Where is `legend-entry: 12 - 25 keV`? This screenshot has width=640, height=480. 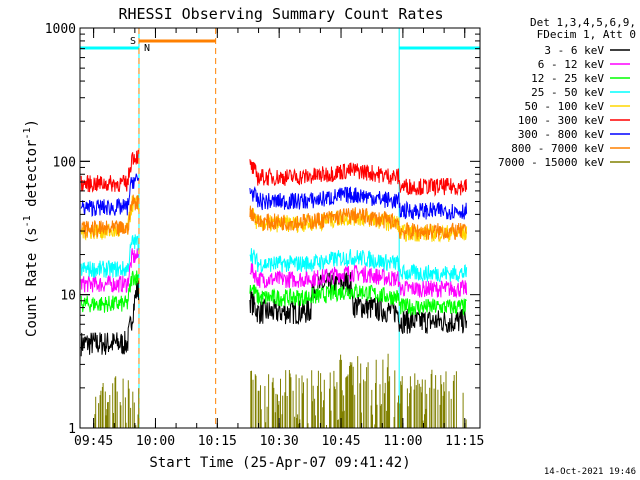 legend-entry: 12 - 25 keV is located at coordinates (567, 78).